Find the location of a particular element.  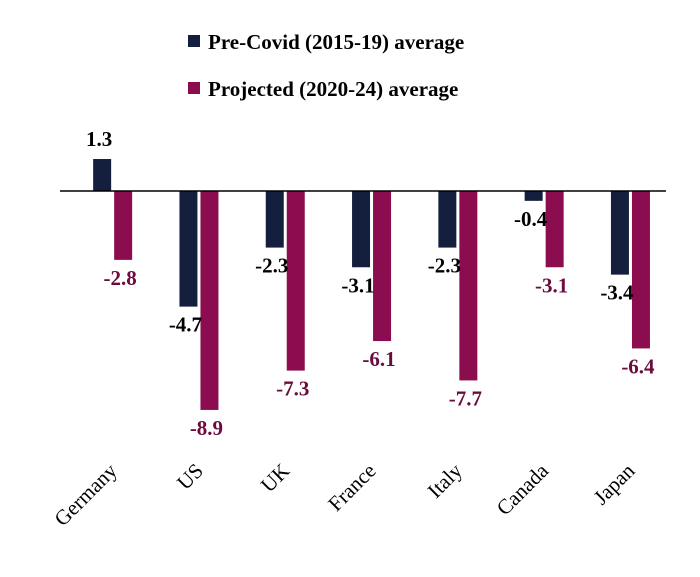

x-tick-label-canada: Canada is located at coordinates (523, 489).